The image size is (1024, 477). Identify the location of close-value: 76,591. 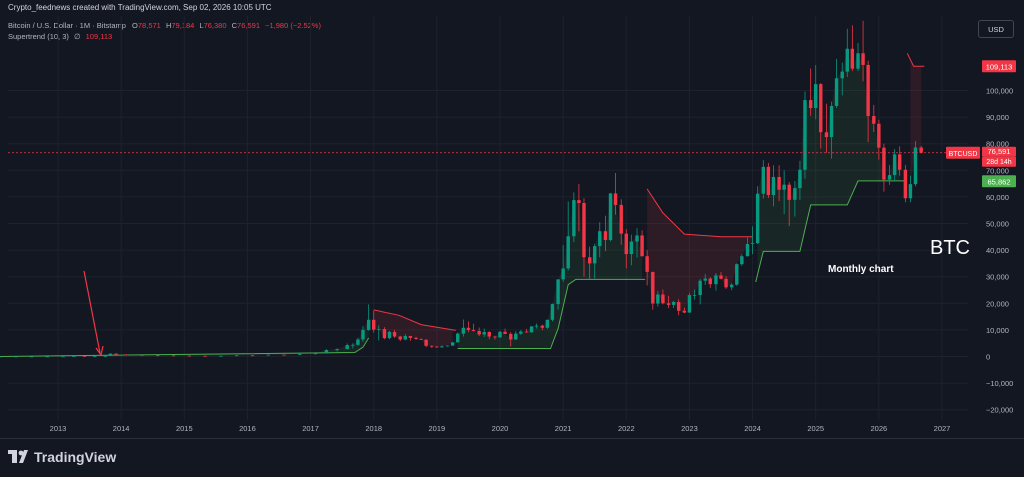
(248, 25).